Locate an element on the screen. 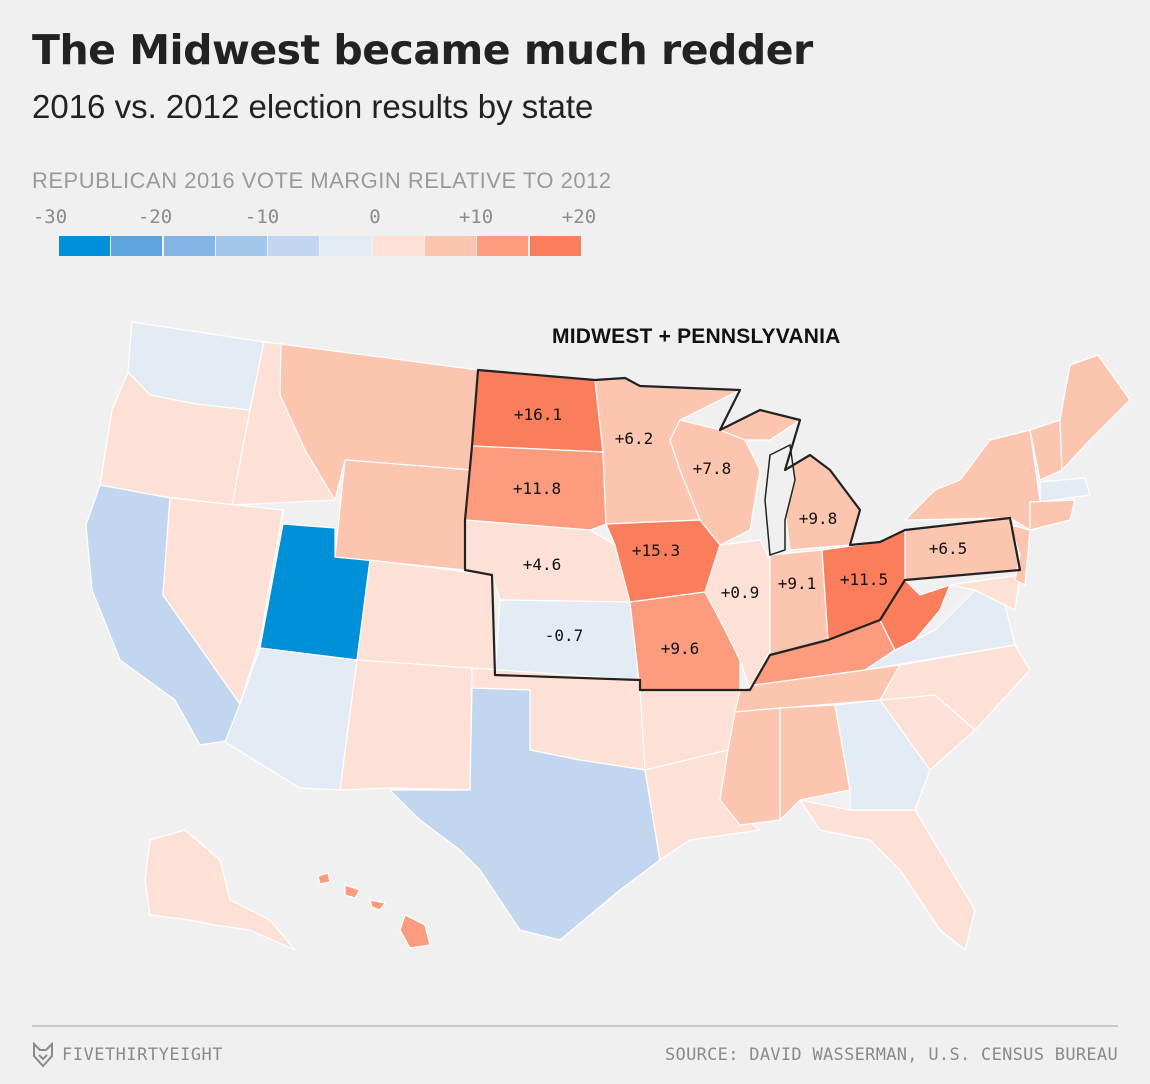 Image resolution: width=1150 pixels, height=1084 pixels. legend-ticks: -30 -20 -10 0 +10 +20 is located at coordinates (350, 218).